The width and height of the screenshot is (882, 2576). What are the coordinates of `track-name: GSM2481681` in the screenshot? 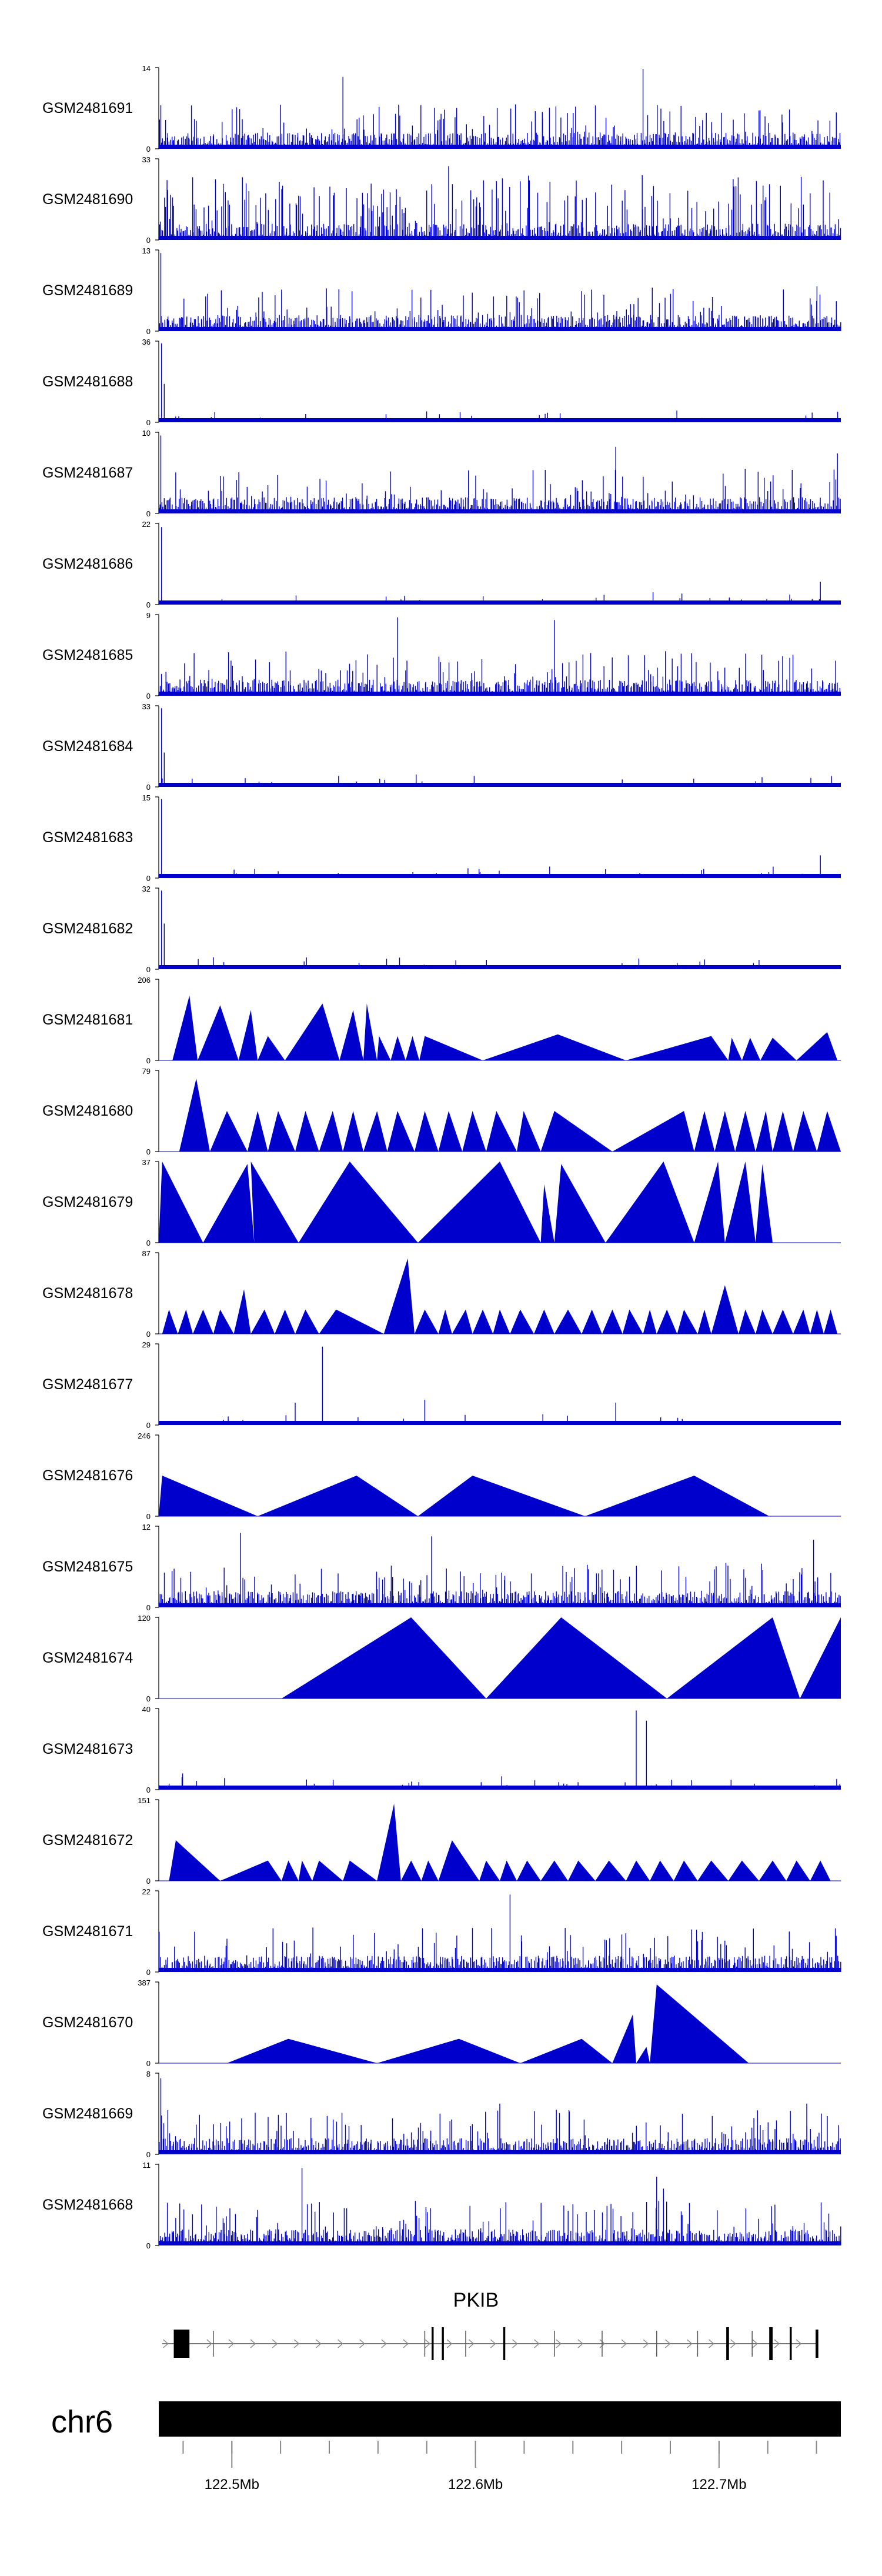 It's located at (87, 1020).